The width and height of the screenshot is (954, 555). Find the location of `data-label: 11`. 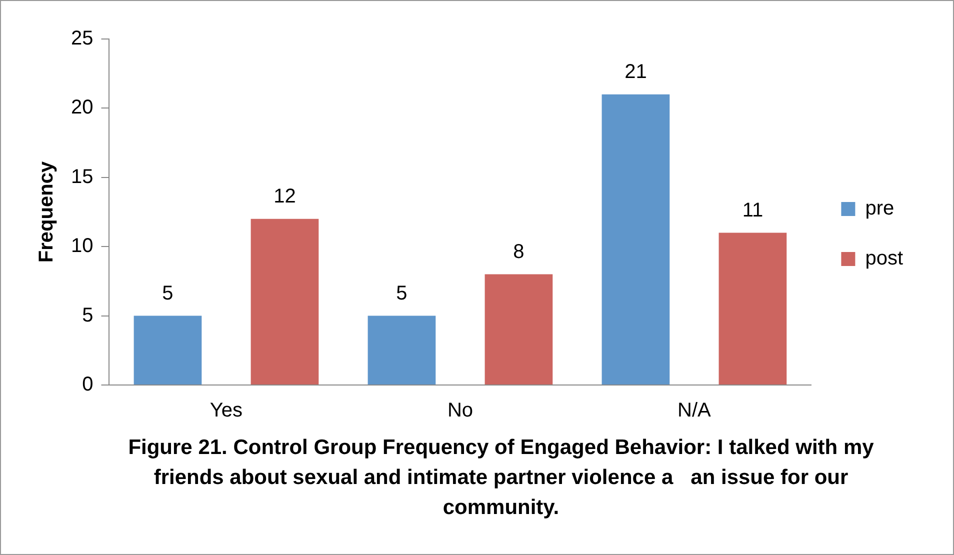

data-label: 11 is located at coordinates (753, 210).